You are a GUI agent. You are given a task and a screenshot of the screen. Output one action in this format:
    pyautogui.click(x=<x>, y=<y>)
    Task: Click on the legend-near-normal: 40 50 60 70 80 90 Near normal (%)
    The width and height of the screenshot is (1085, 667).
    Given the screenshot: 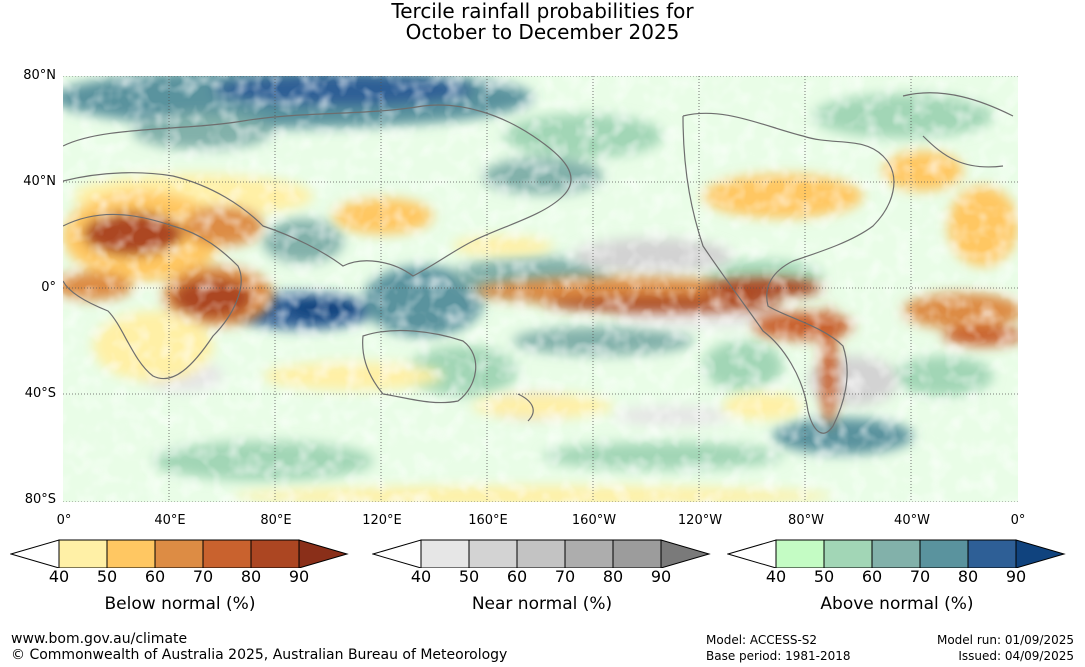 What is the action you would take?
    pyautogui.click(x=542, y=576)
    